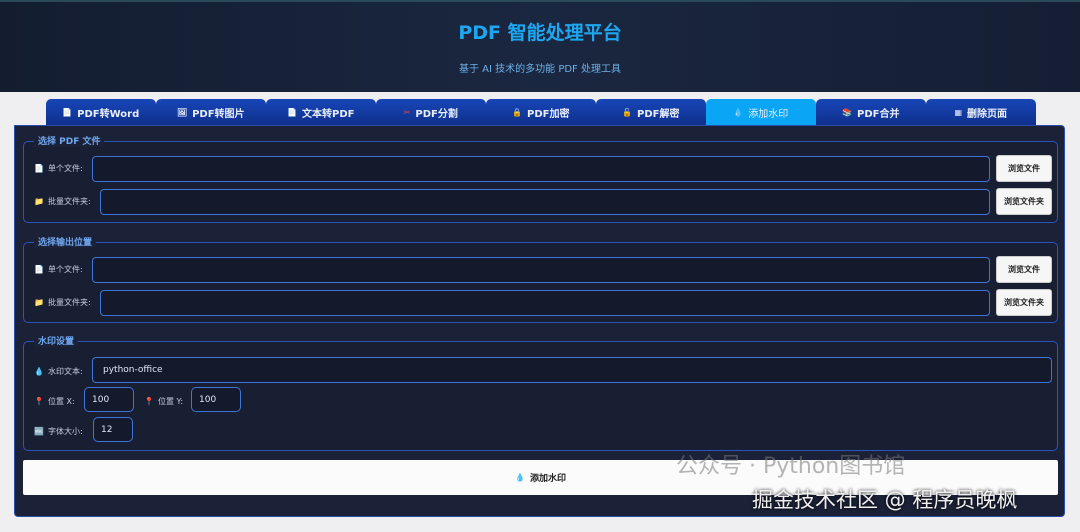 The image size is (1080, 532). Describe the element at coordinates (56, 340) in the screenshot. I see `group-title: 水印设置` at that location.